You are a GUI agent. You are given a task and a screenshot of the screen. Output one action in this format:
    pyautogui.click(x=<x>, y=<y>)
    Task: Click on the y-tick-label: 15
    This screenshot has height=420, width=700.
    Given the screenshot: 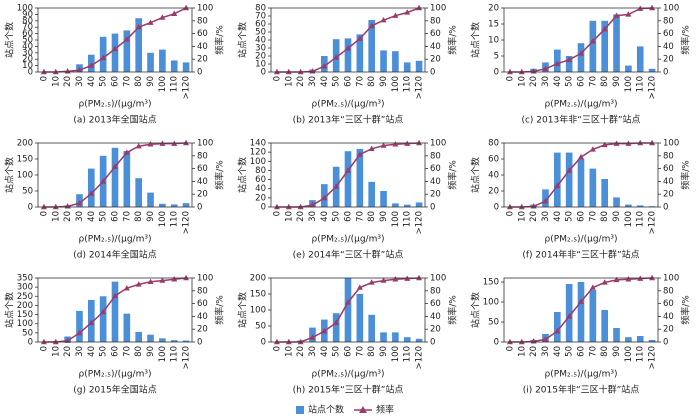 What is the action you would take?
    pyautogui.click(x=493, y=25)
    